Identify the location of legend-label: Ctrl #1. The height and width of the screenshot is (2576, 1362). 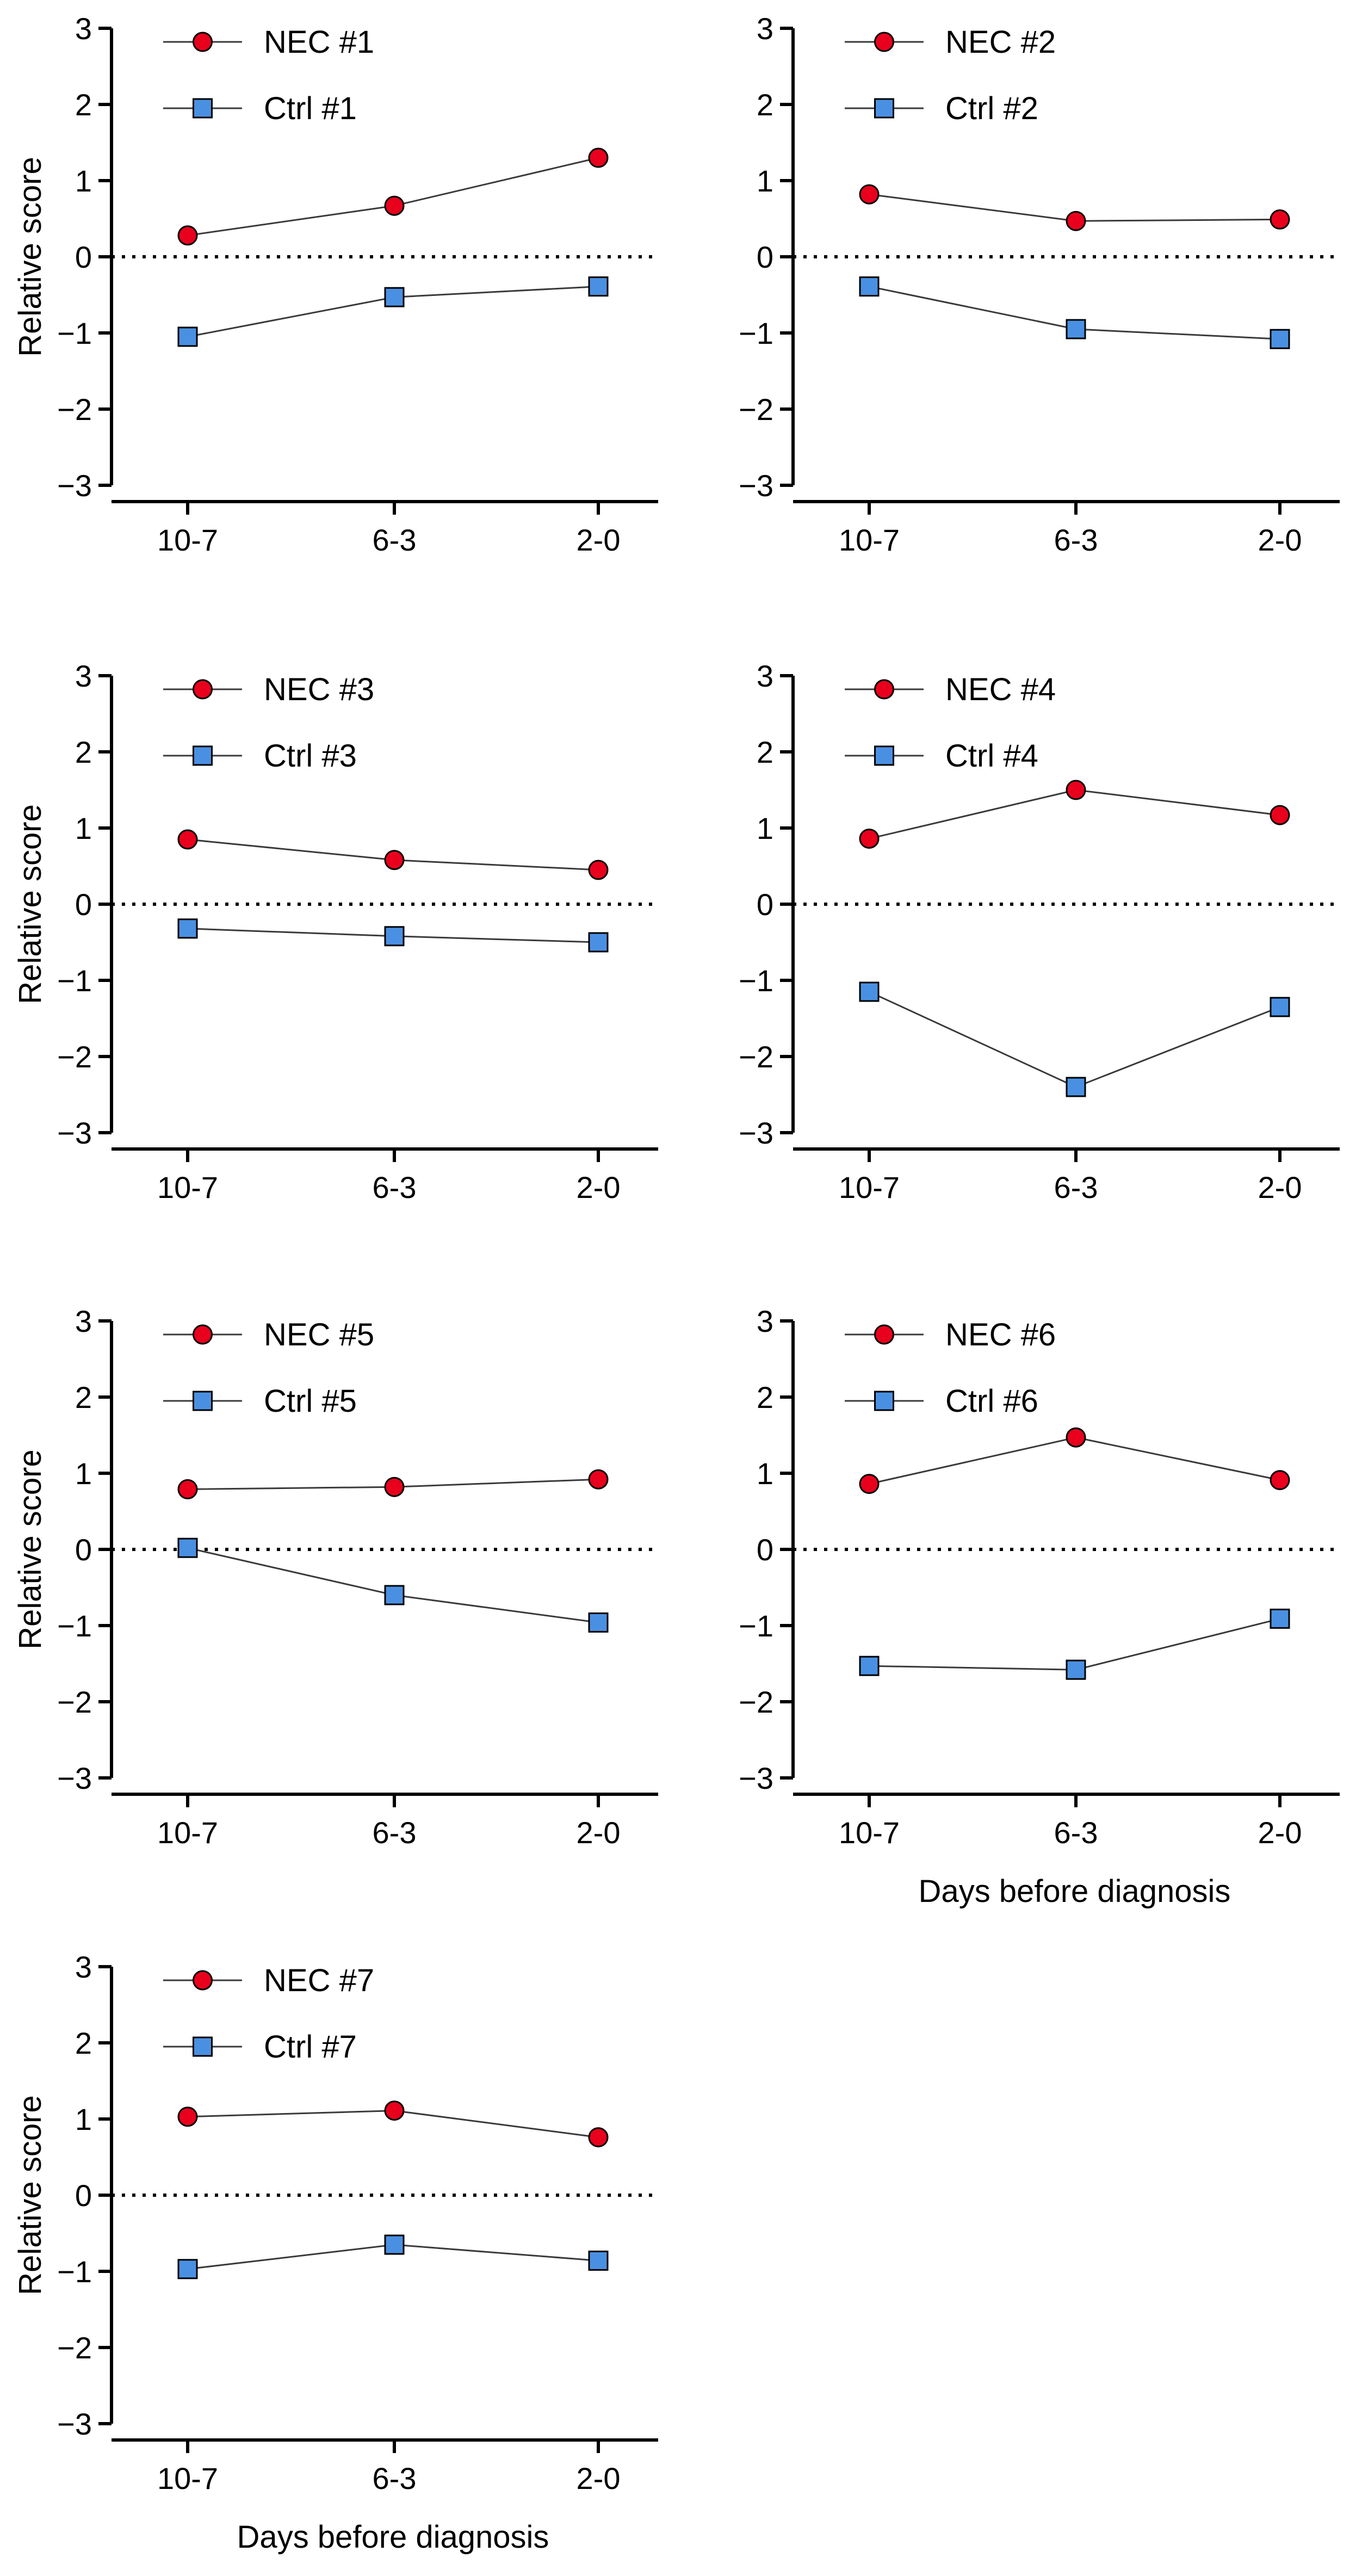
(311, 109).